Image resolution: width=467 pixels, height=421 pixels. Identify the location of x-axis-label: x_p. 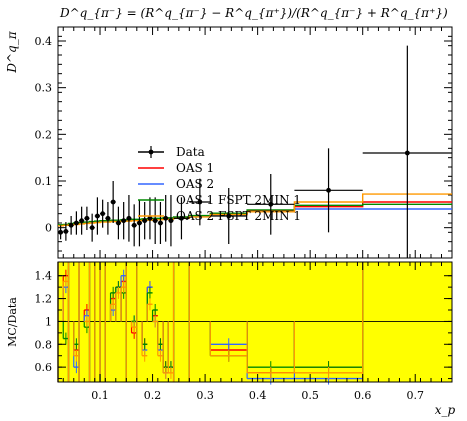
(445, 410).